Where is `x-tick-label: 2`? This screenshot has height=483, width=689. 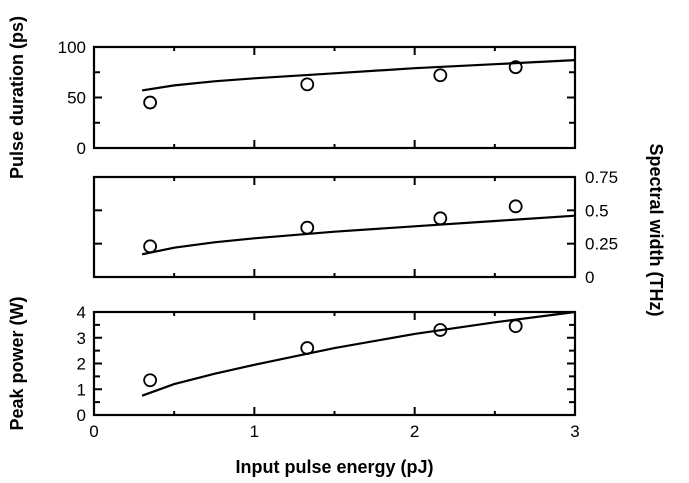
x-tick-label: 2 is located at coordinates (414, 431).